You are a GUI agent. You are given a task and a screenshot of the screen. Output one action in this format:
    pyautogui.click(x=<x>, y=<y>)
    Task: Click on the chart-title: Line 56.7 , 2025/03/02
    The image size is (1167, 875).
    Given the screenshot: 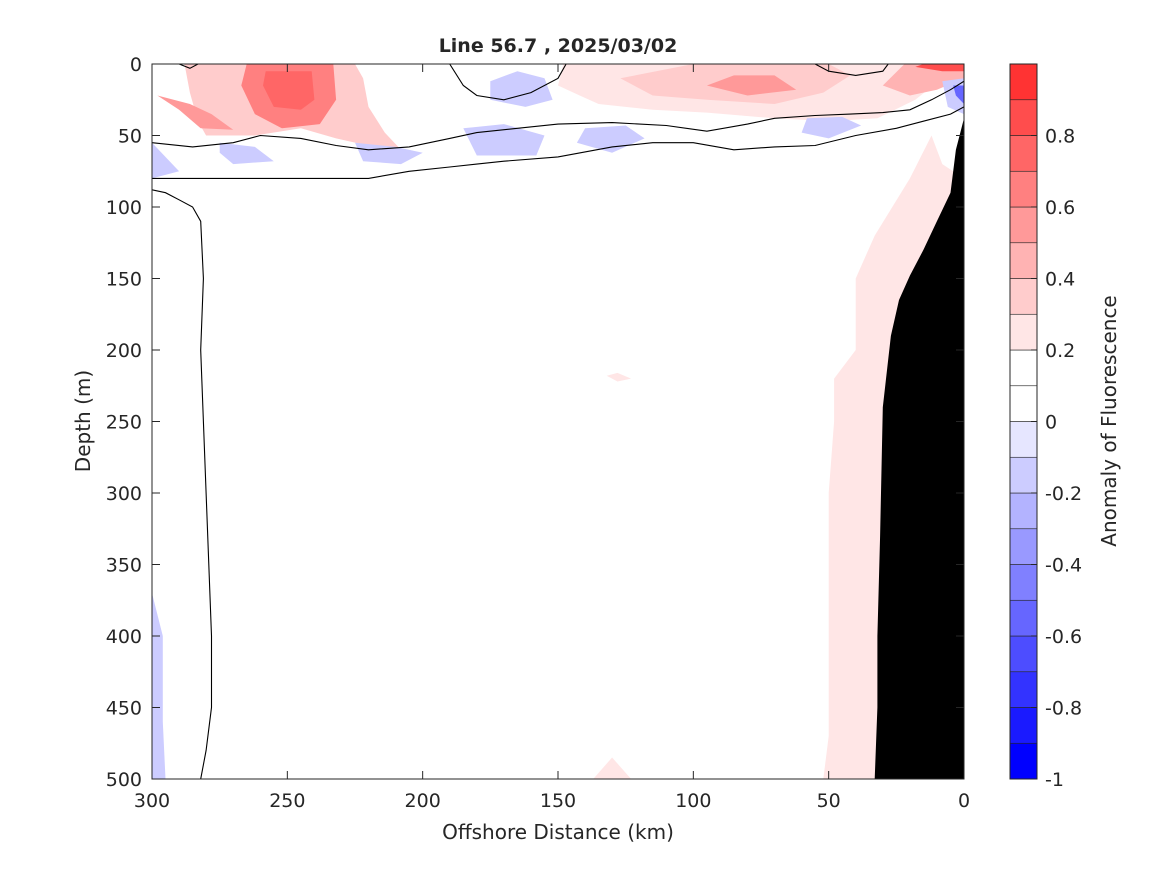 What is the action you would take?
    pyautogui.click(x=558, y=46)
    